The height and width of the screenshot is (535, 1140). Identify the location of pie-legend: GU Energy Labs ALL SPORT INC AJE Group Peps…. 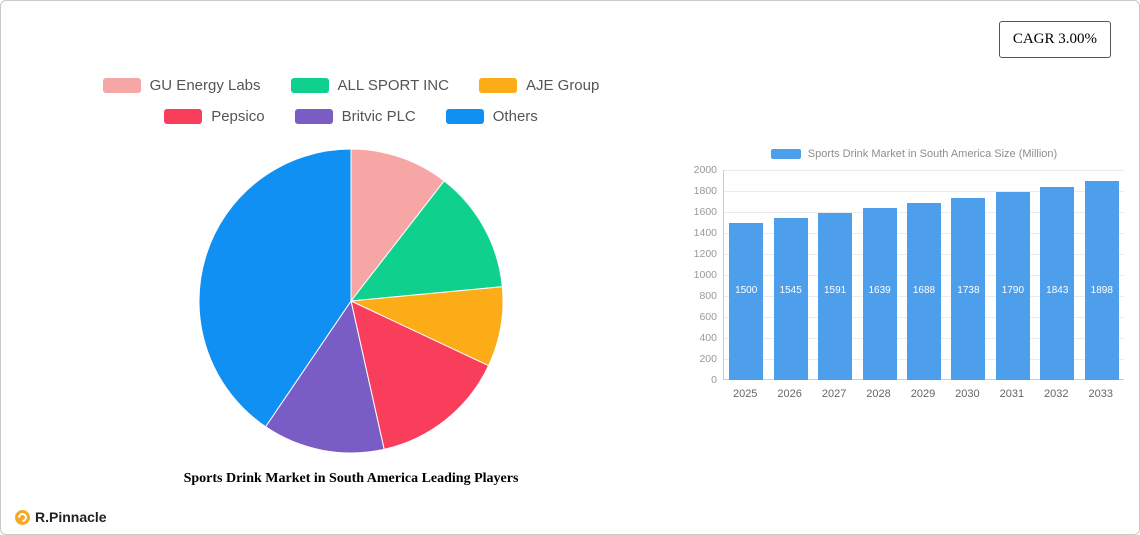
(351, 101).